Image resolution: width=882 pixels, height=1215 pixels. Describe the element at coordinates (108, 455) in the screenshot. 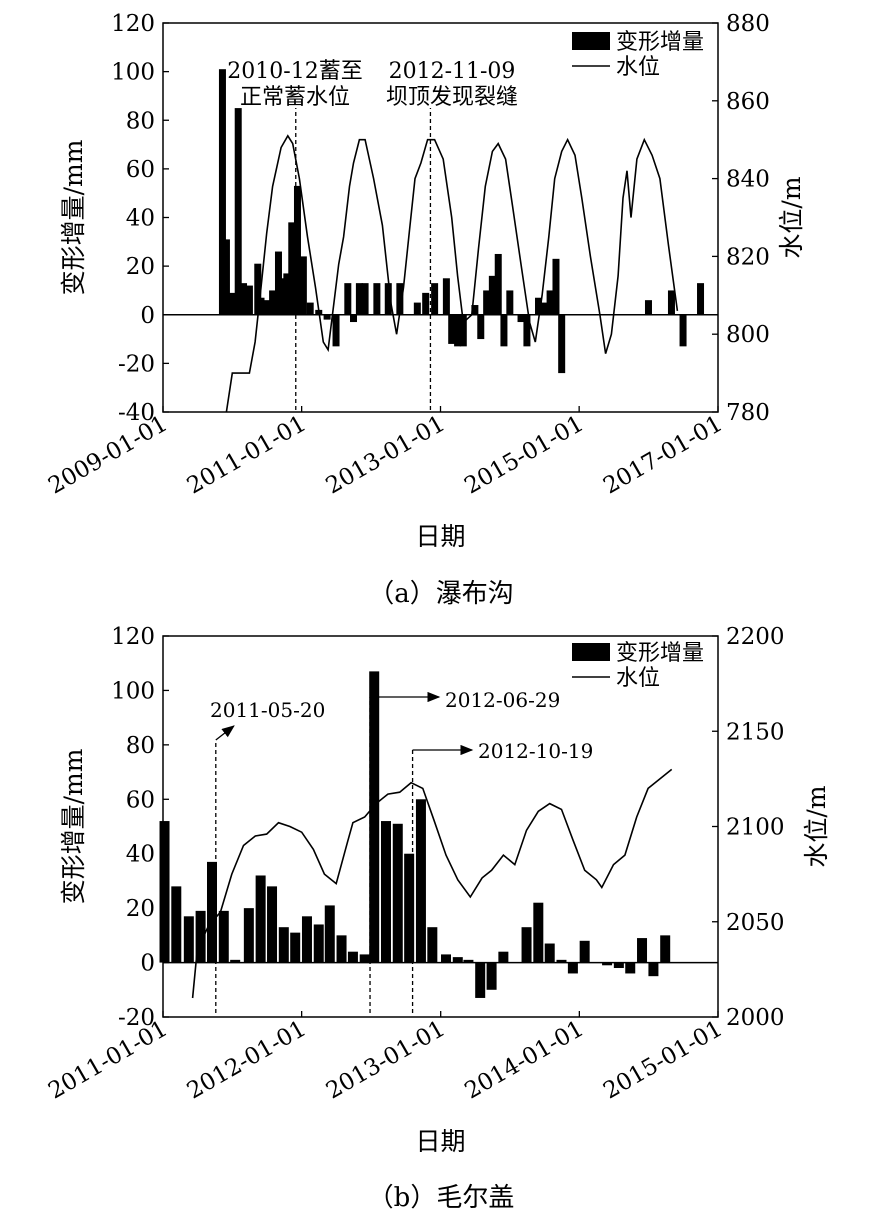

I see `x-tick-label: 2009-01-01` at that location.